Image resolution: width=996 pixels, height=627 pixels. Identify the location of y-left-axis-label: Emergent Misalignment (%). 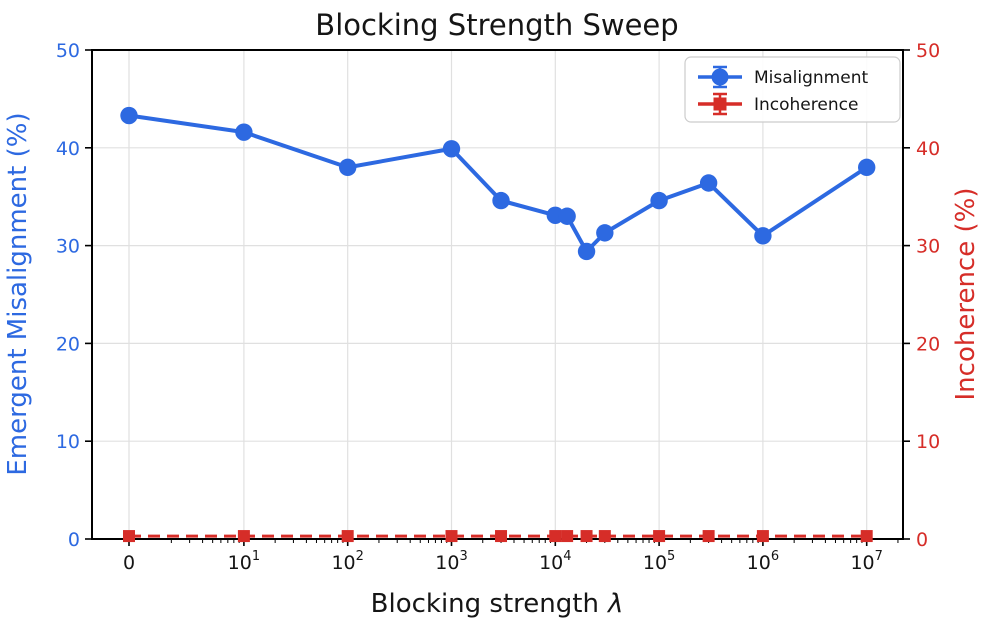
(18, 293).